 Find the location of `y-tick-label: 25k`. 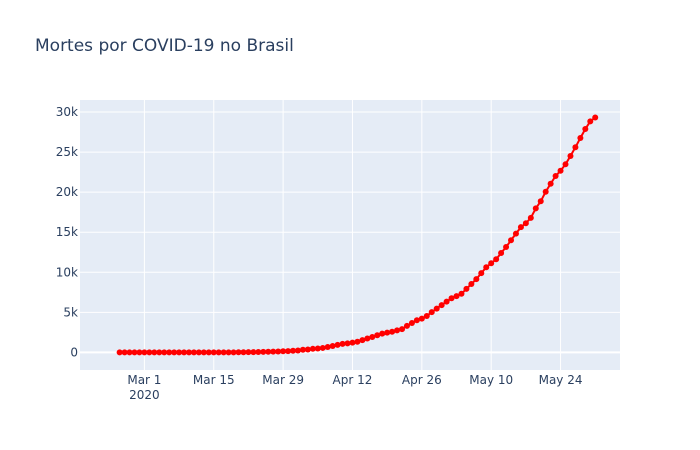

y-tick-label: 25k is located at coordinates (67, 152).